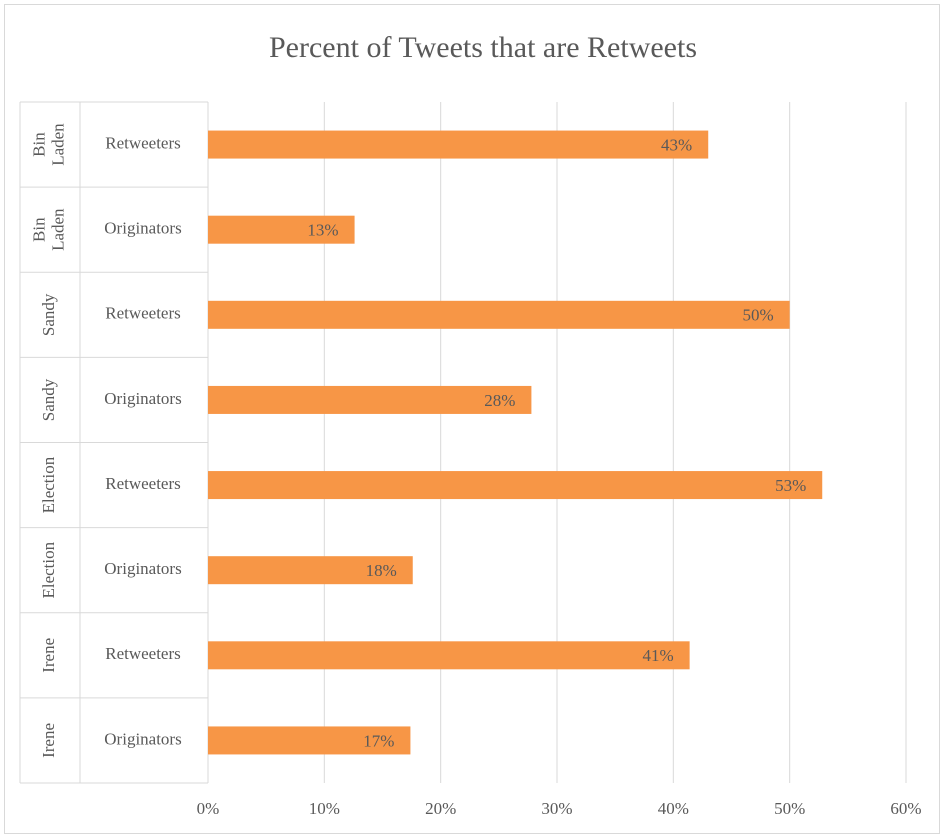  I want to click on x-tick-label: 40%, so click(673, 808).